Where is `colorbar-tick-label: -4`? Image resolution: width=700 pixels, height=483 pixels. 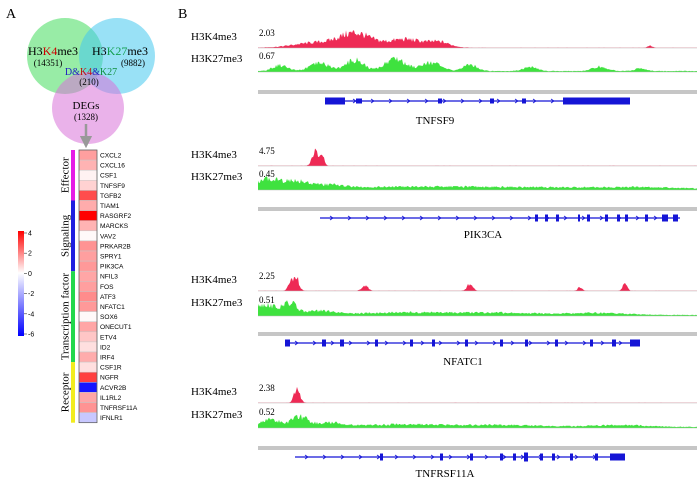
colorbar-tick-label: -4 is located at coordinates (31, 314).